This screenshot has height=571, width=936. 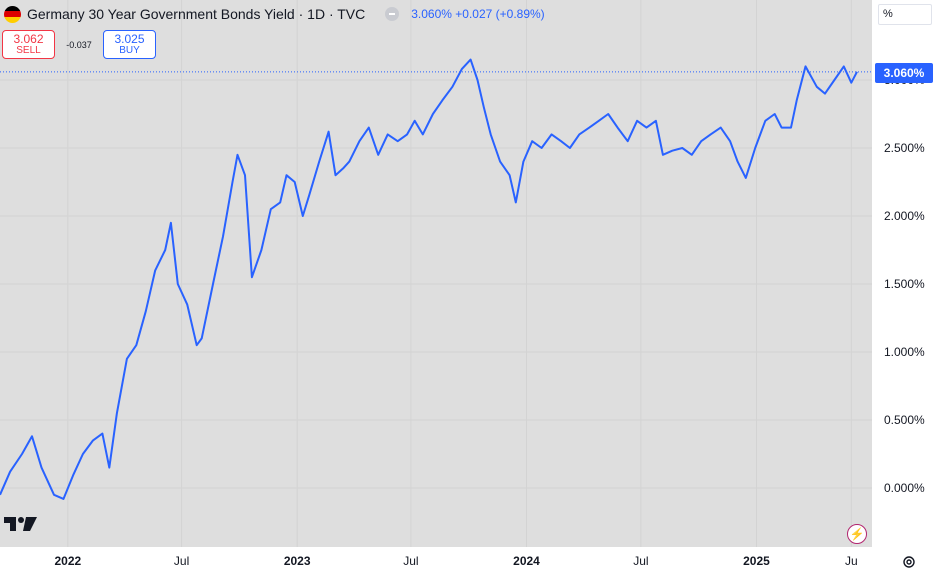 I want to click on sell-price: 3.062, so click(x=28, y=38).